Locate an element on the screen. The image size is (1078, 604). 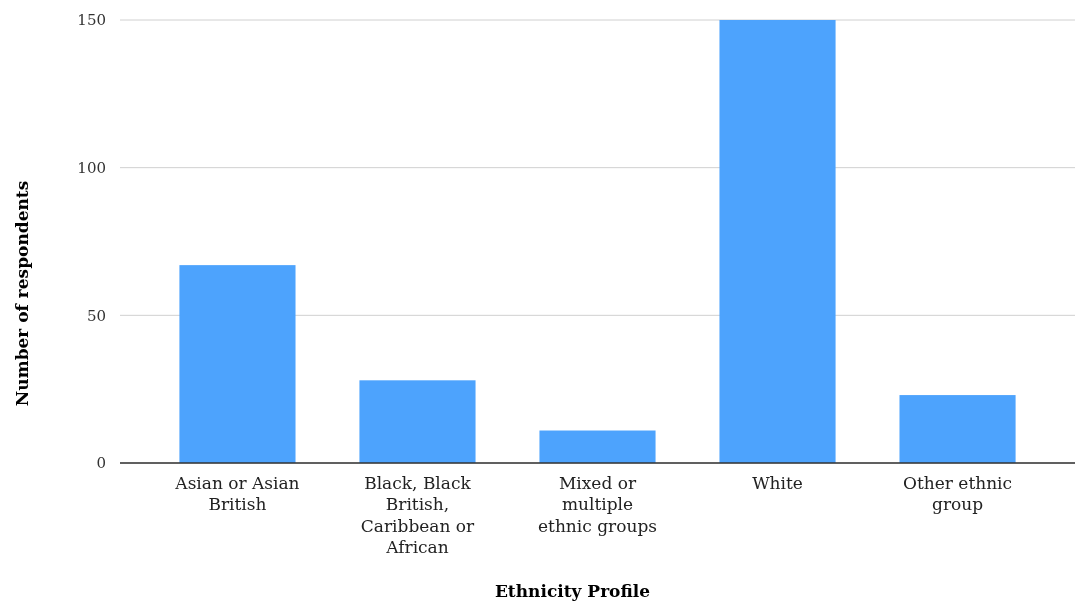
y-tick-label: 0 is located at coordinates (101, 463).